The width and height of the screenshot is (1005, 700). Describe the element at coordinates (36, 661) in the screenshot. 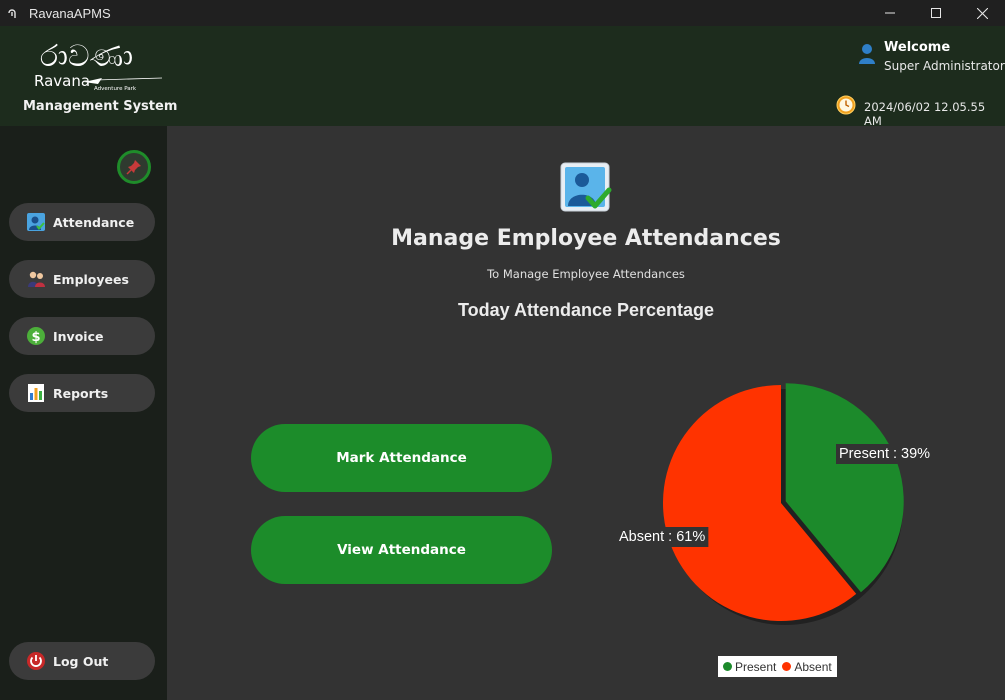

I see `power-icon` at that location.